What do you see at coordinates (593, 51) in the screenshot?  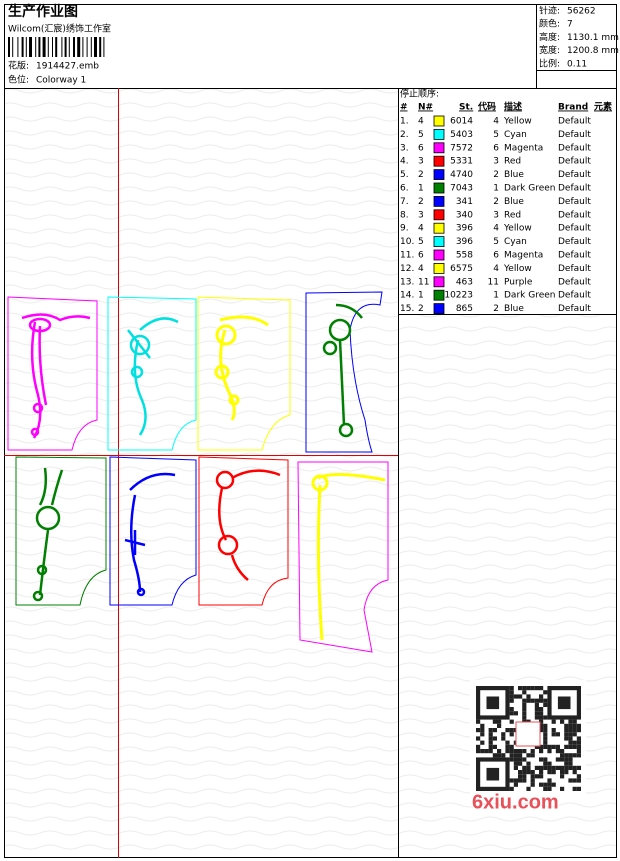 I see `stat-value: 1200.8 mm` at bounding box center [593, 51].